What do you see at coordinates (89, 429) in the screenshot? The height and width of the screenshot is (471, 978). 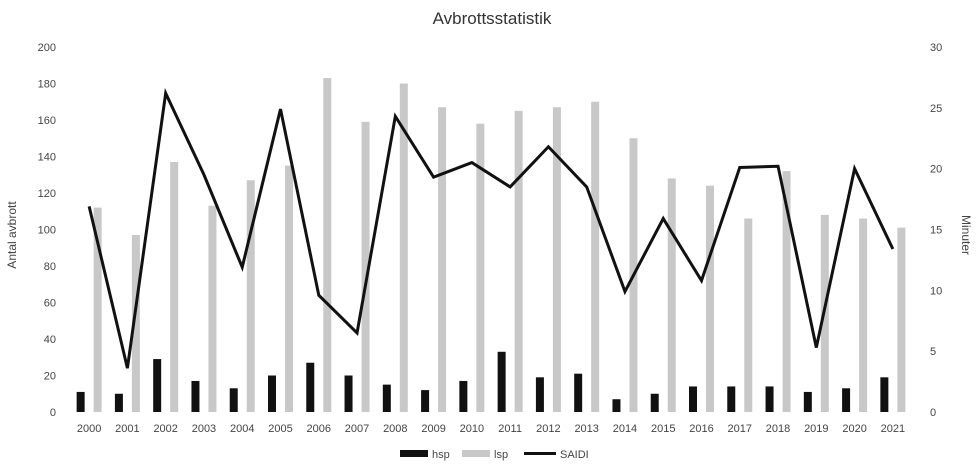 I see `x-tick-label: 2000` at bounding box center [89, 429].